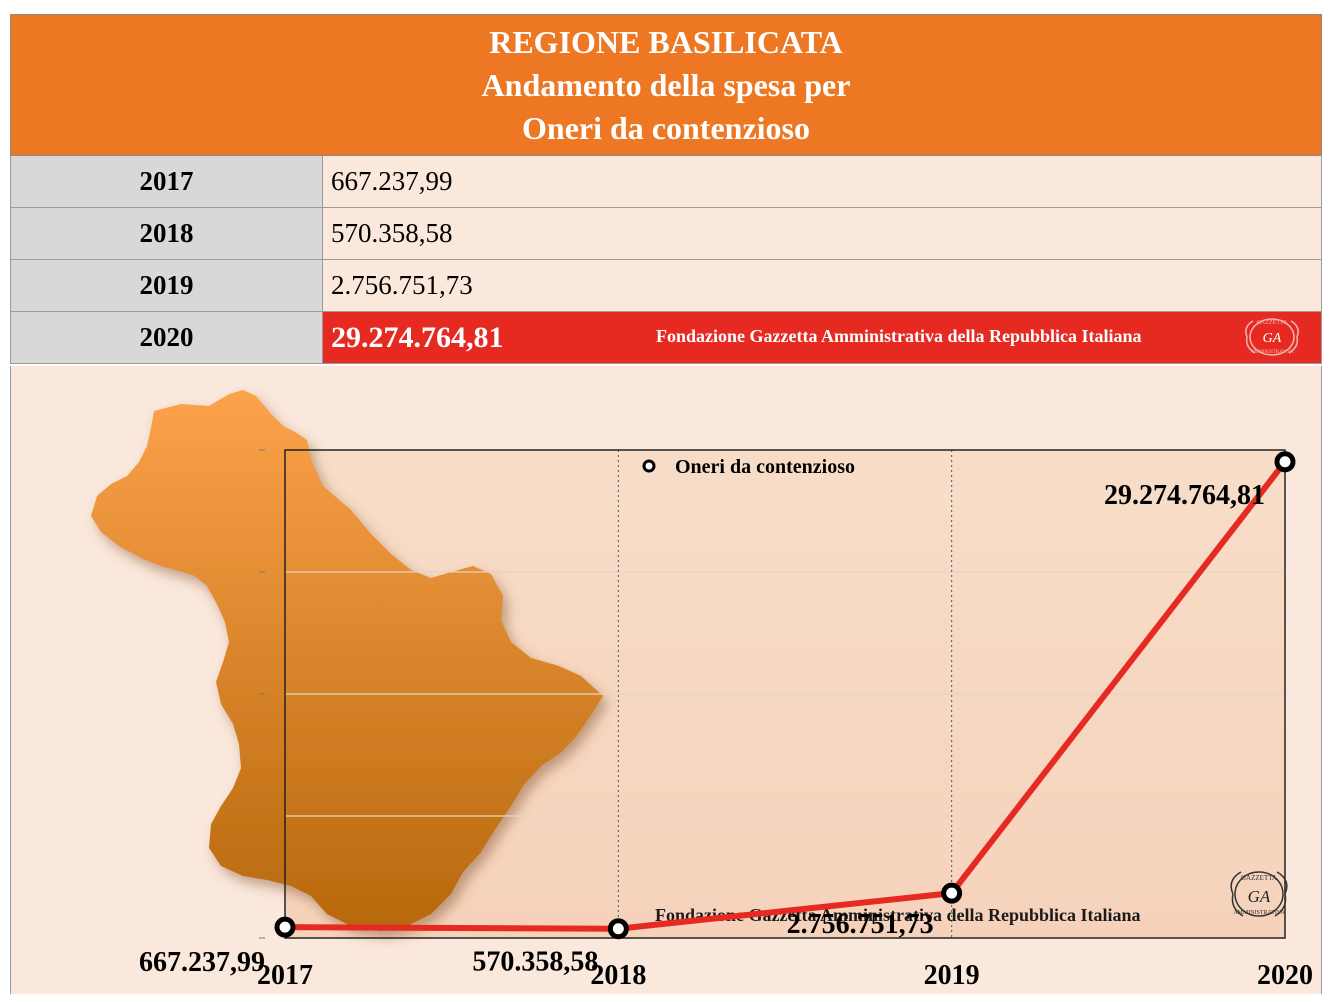  Describe the element at coordinates (1184, 495) in the screenshot. I see `data-label: 29.274.764,81` at that location.